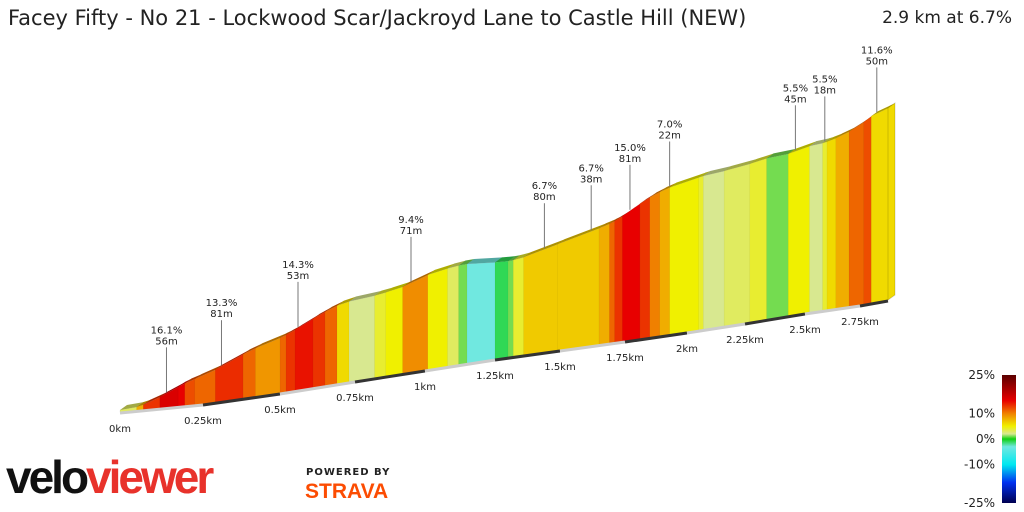 This screenshot has width=1024, height=512. I want to click on annotation-length: 45m, so click(795, 99).